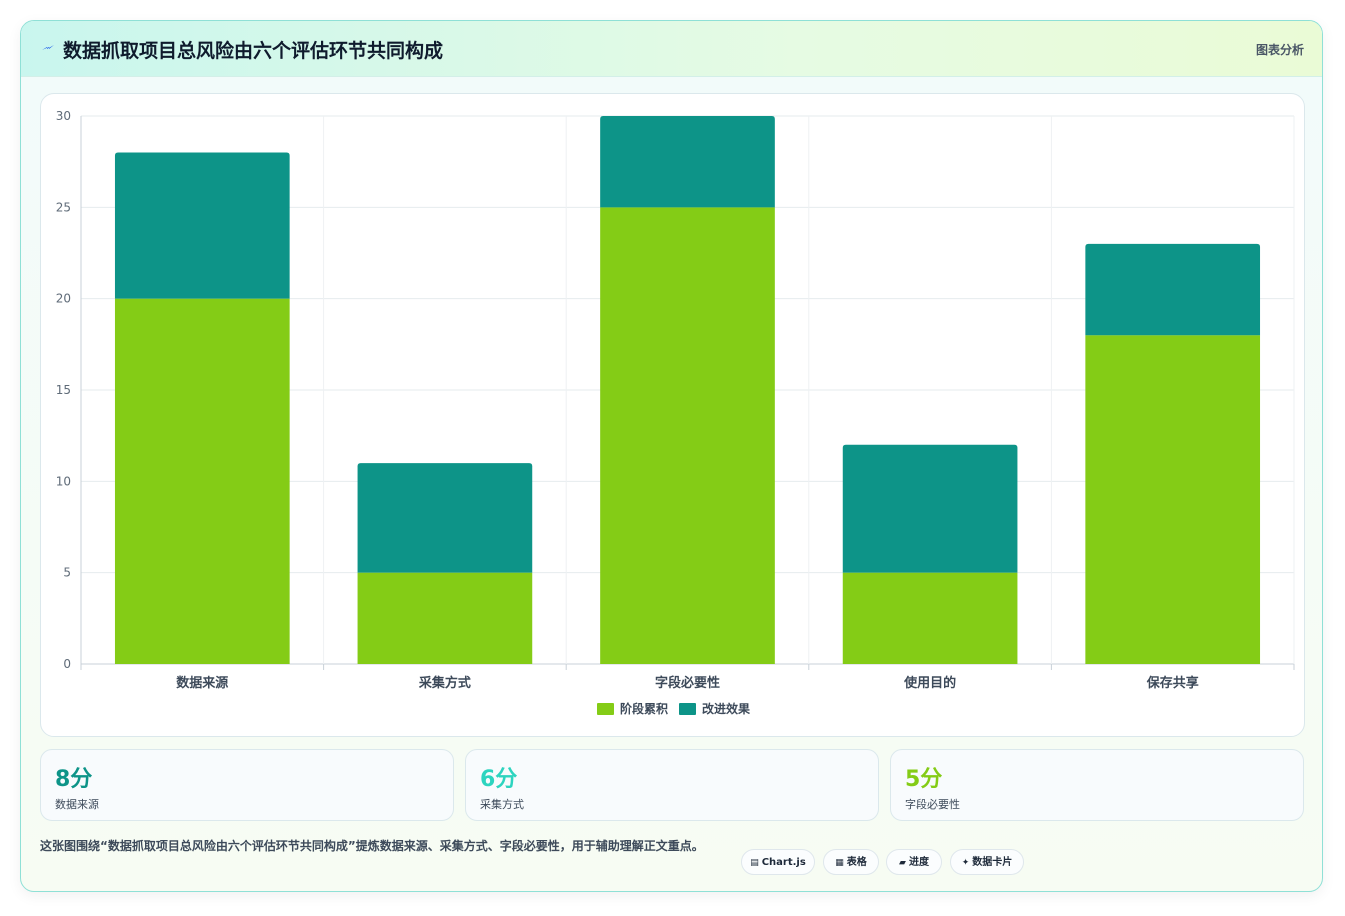 The image size is (1345, 916). I want to click on chart-analysis-tag: 图表分析, so click(1279, 50).